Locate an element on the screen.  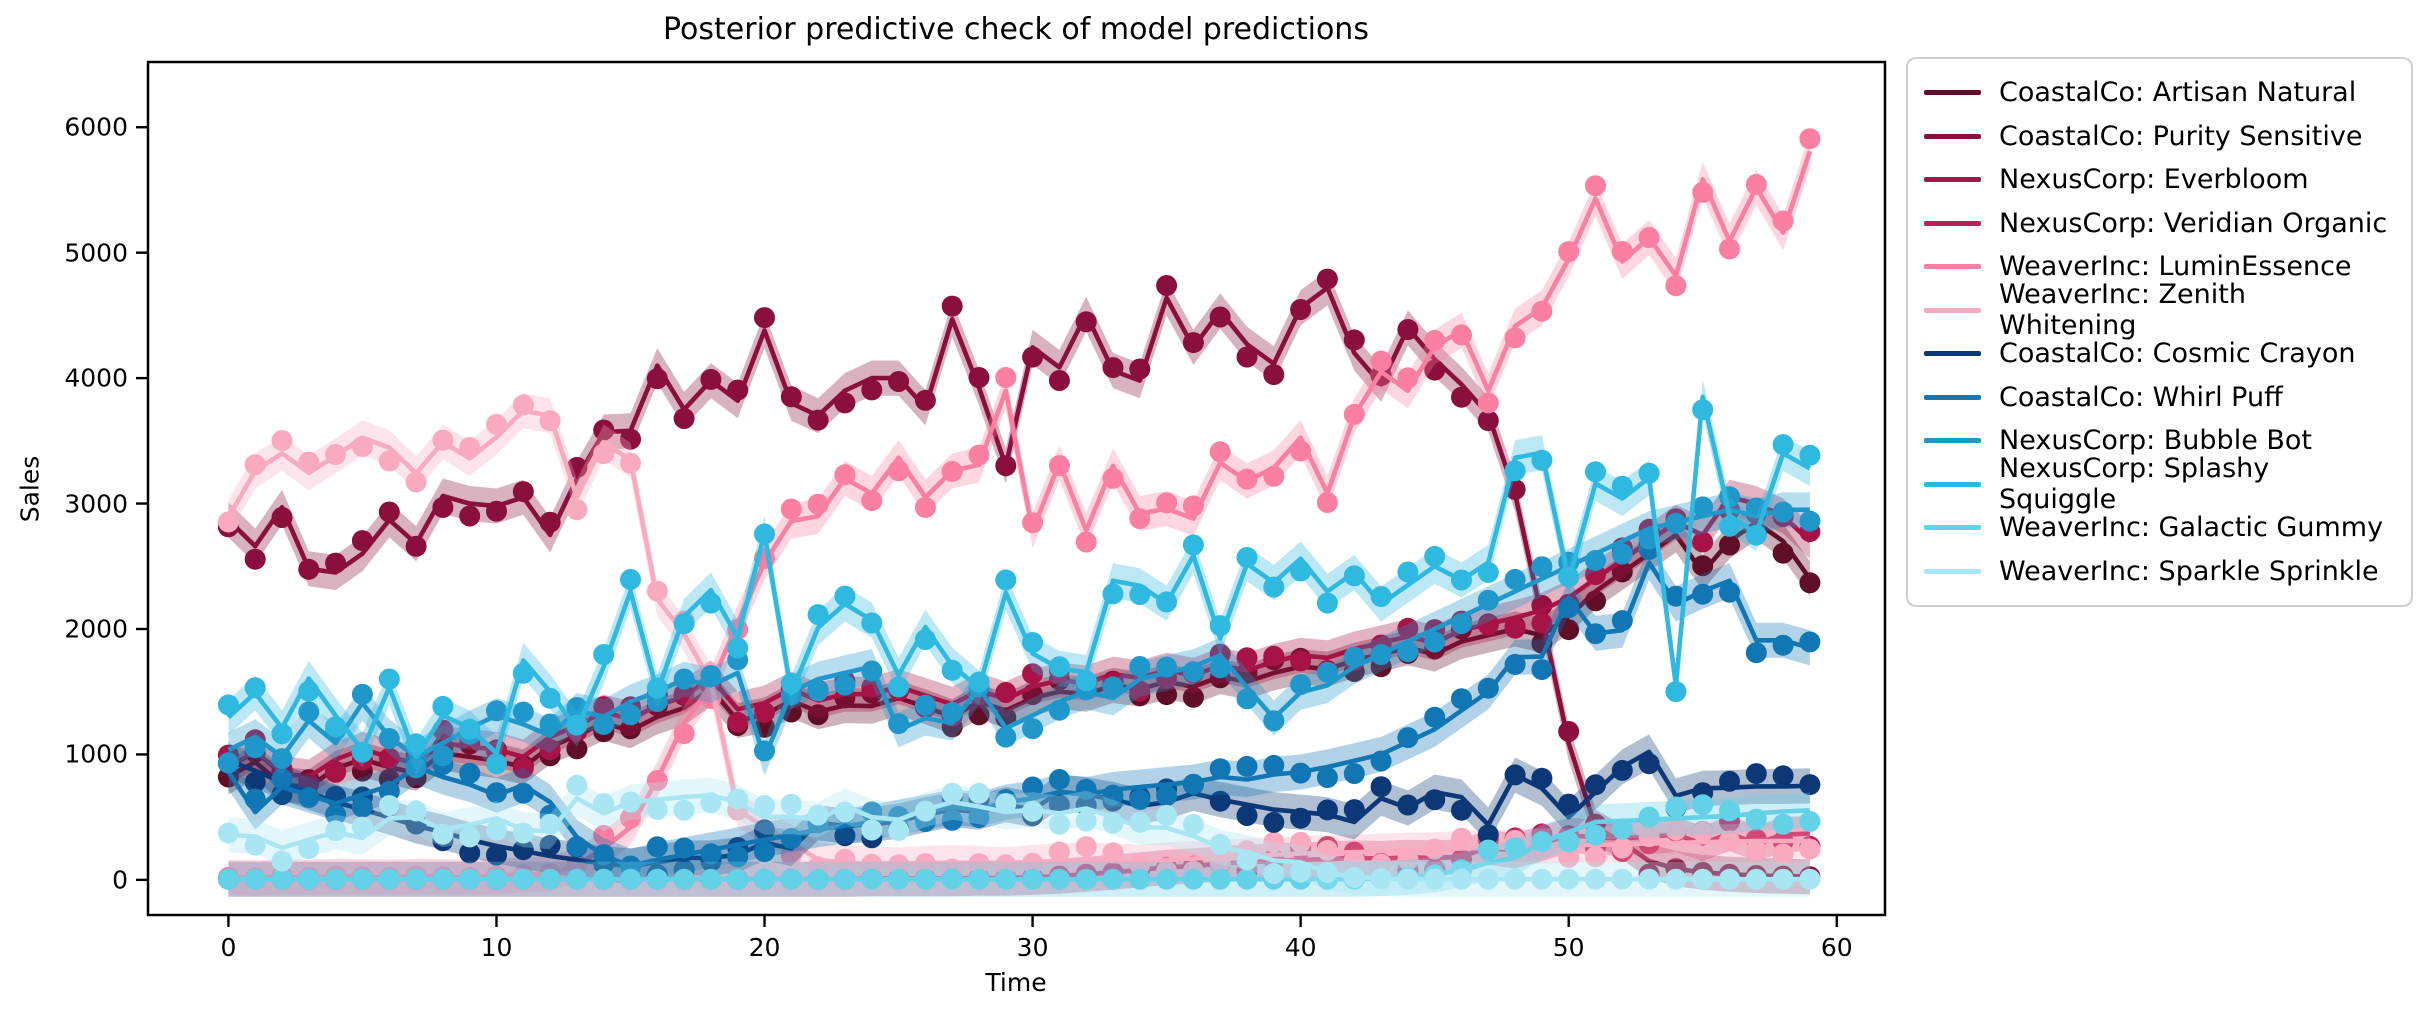
legend-item-10: WeaverInc: Galactic Gummy is located at coordinates (2157, 528).